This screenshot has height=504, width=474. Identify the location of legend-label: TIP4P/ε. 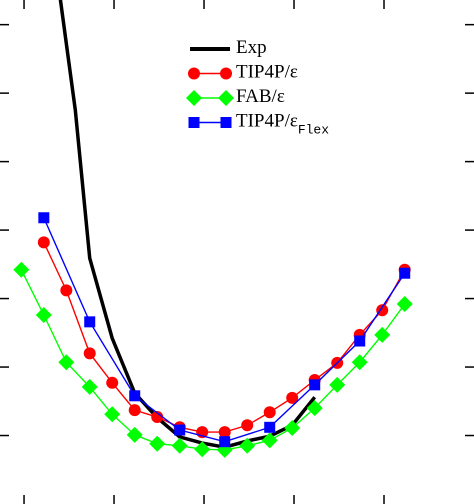
(267, 72).